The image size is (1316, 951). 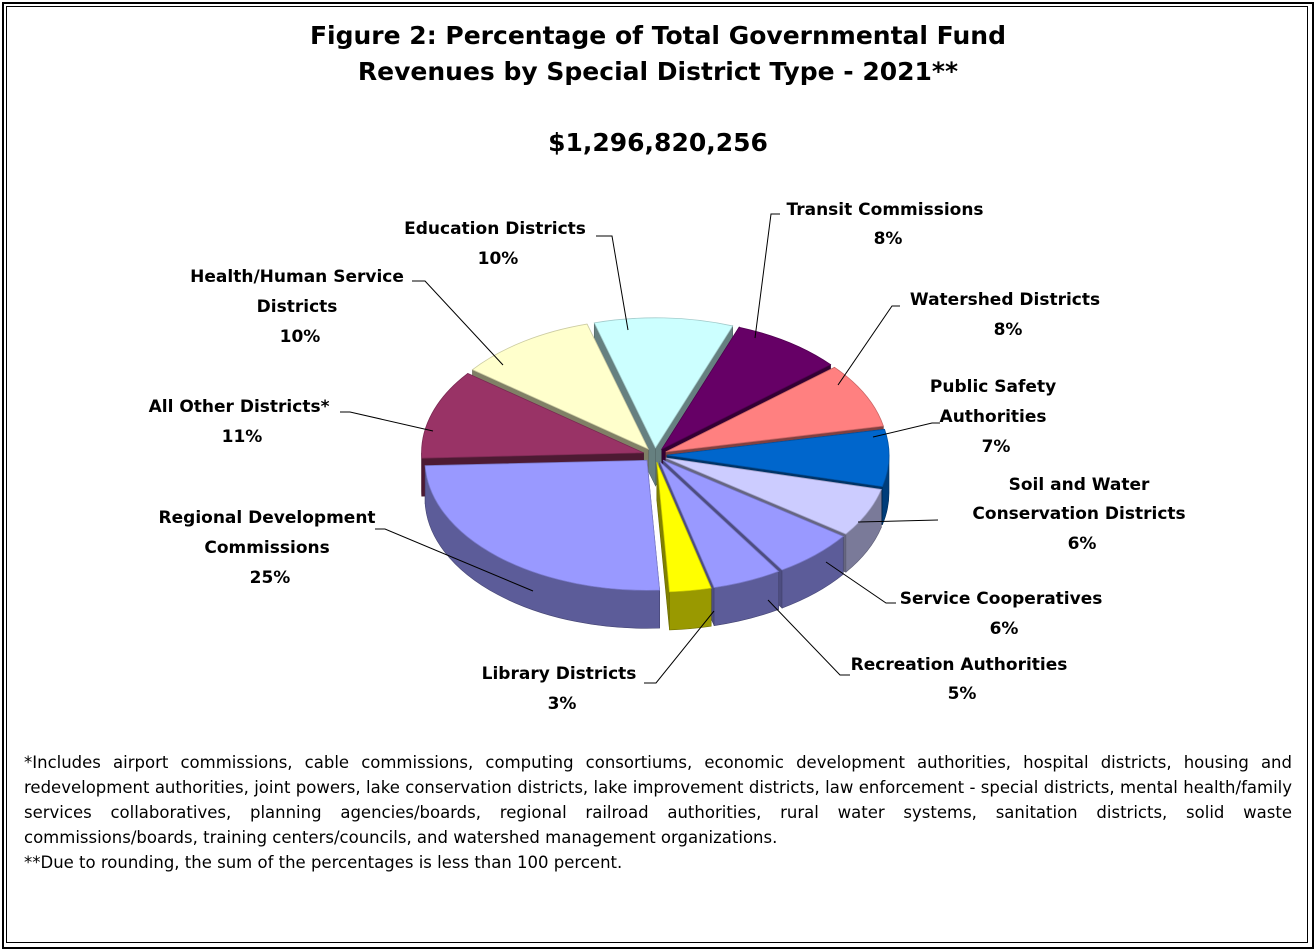 I want to click on label-transit: Transit Commissions 8%, so click(x=888, y=224).